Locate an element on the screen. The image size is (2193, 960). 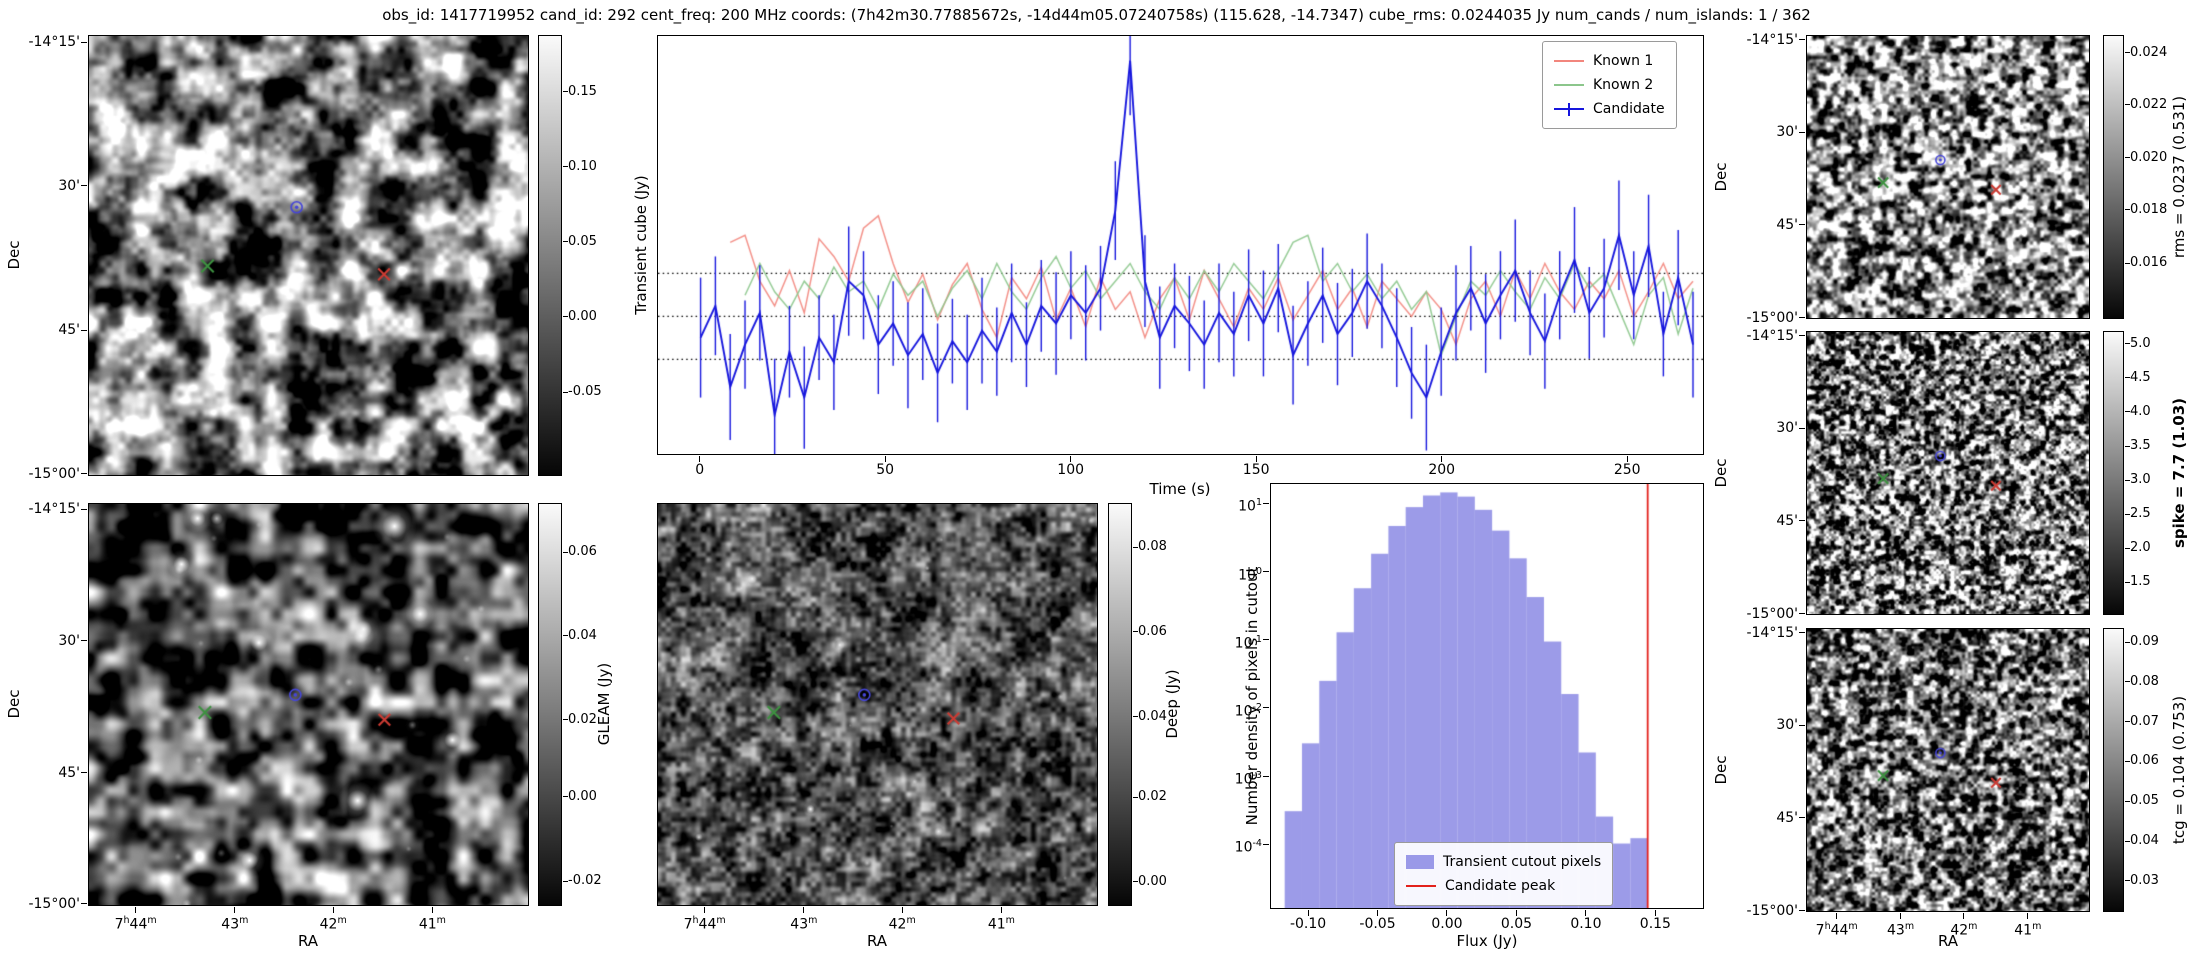
ra-axis-label: RA is located at coordinates (877, 941).